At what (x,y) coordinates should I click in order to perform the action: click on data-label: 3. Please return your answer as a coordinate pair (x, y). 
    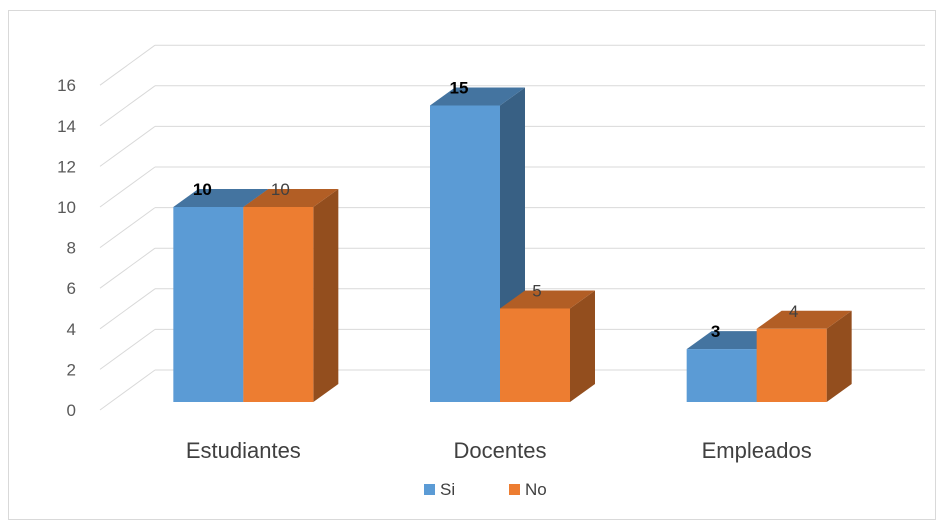
    Looking at the image, I should click on (715, 331).